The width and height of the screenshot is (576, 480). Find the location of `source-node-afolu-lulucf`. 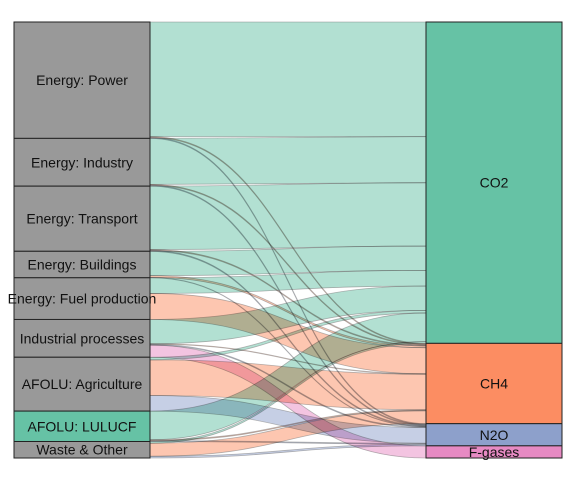

source-node-afolu-lulucf is located at coordinates (82, 426).